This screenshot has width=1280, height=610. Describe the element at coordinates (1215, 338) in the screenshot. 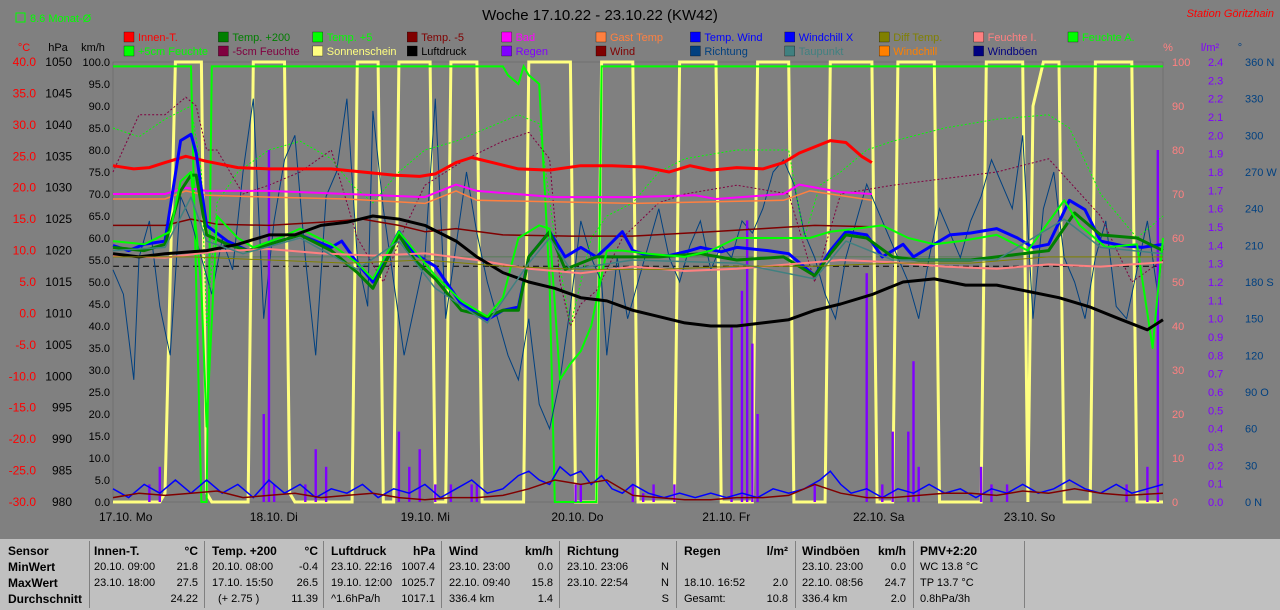

I see `axis-tick-label: 0.9` at that location.